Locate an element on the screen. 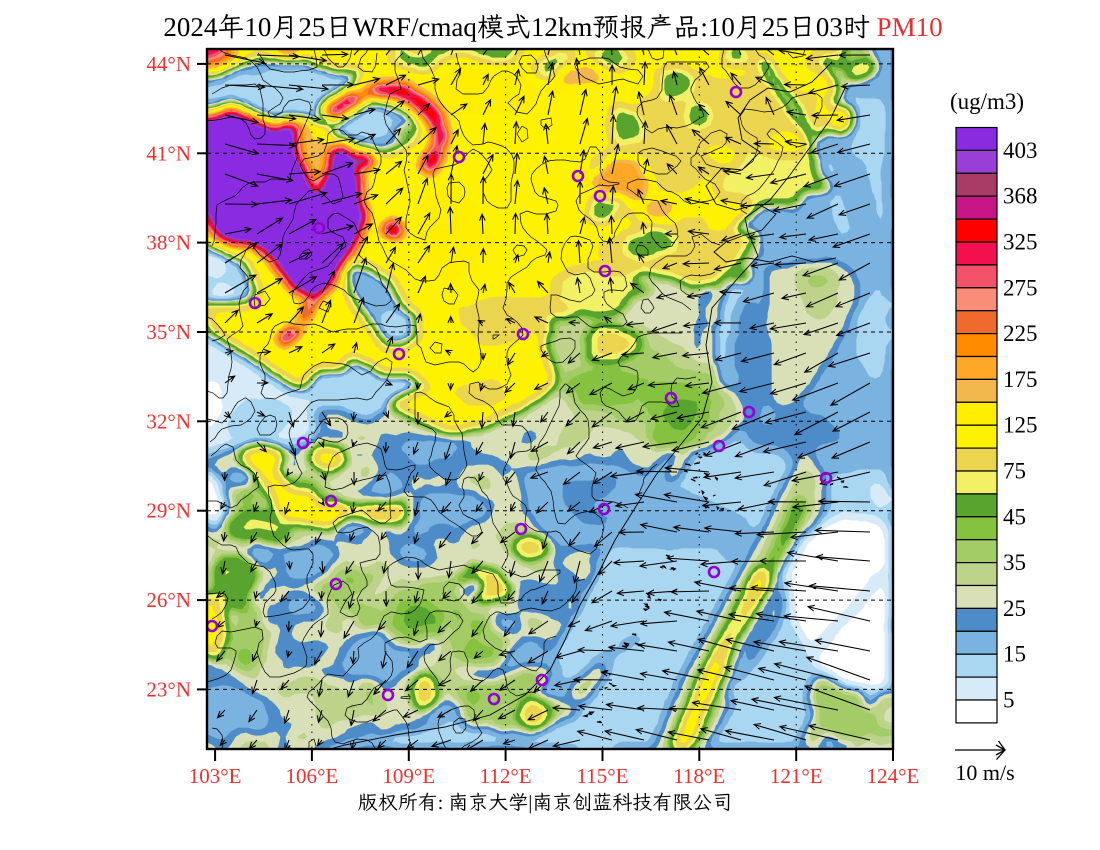 This screenshot has height=850, width=1100. svg-text: 5 is located at coordinates (1009, 700).